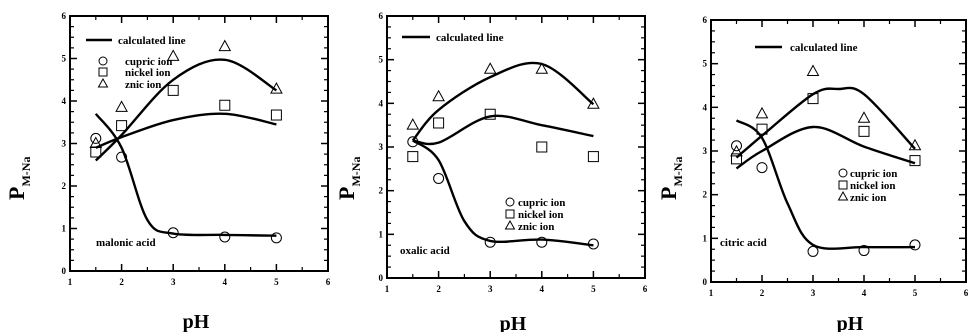  I want to click on x-tick-label: 5, so click(593, 289).